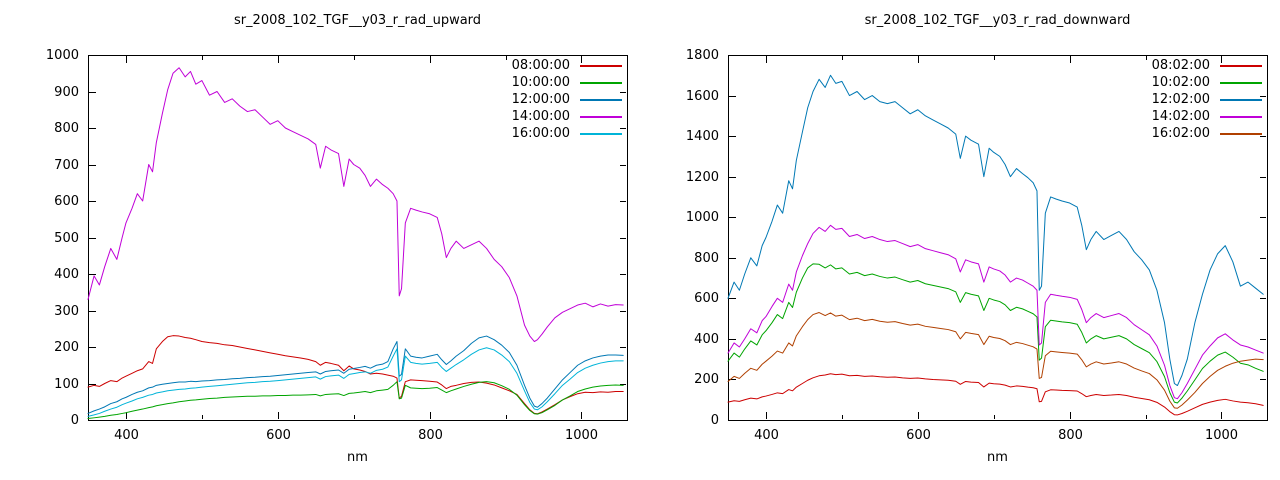 The image size is (1280, 480). Describe the element at coordinates (540, 116) in the screenshot. I see `legend-label: 14:00:00` at that location.